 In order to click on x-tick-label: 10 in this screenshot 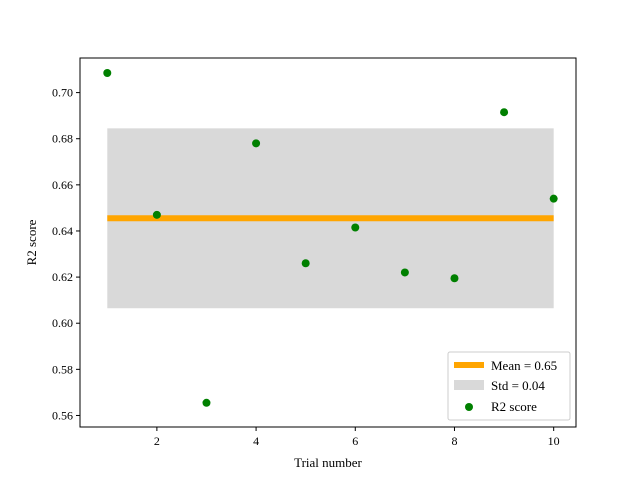, I will do `click(554, 441)`.